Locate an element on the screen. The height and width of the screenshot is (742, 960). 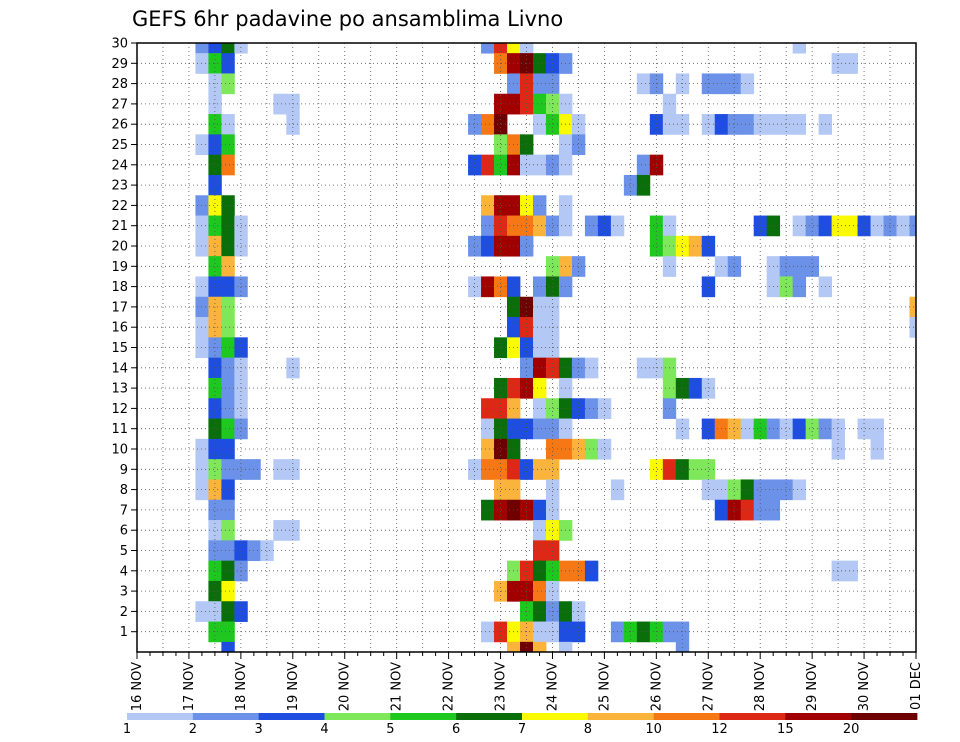
x-tick-label: 23 NOV is located at coordinates (501, 686).